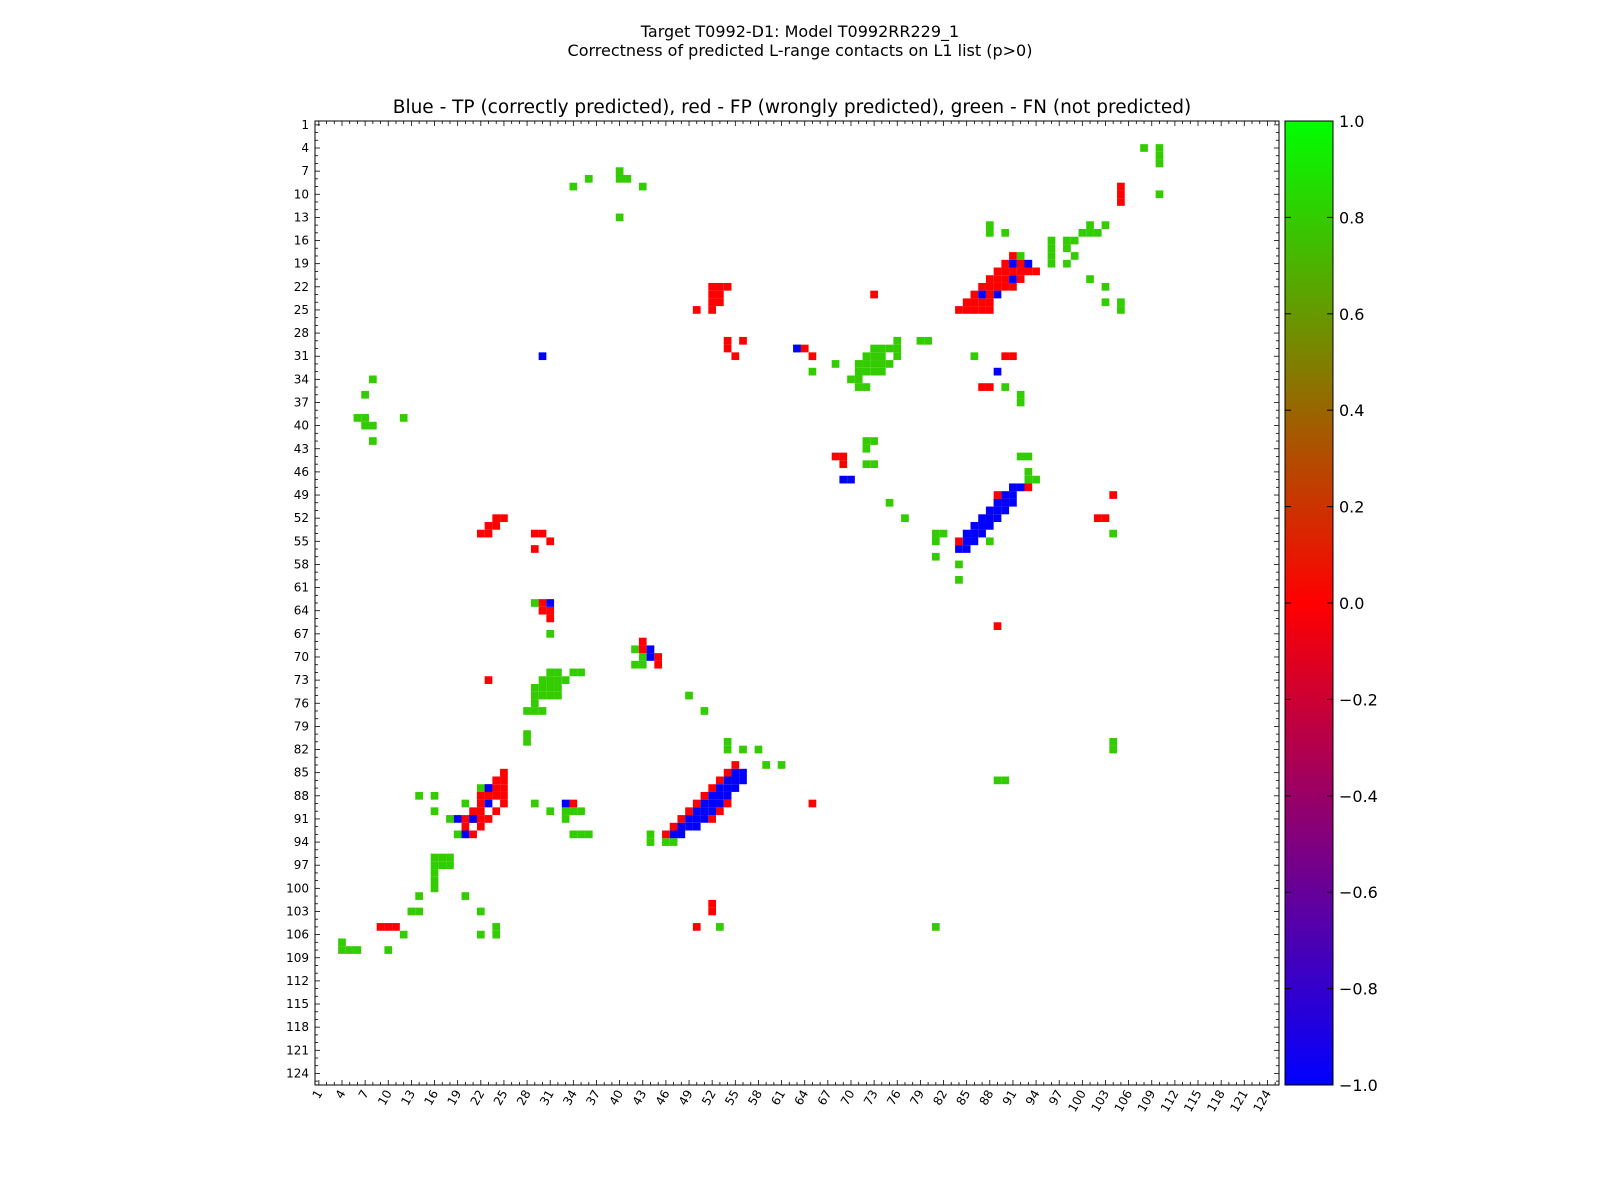 The image size is (1600, 1200). Describe the element at coordinates (1351, 121) in the screenshot. I see `colorbar-tick-label: 1.0` at that location.